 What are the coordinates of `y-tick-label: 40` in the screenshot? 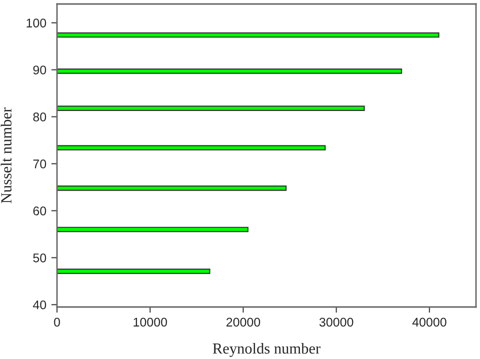 It's located at (39, 305).